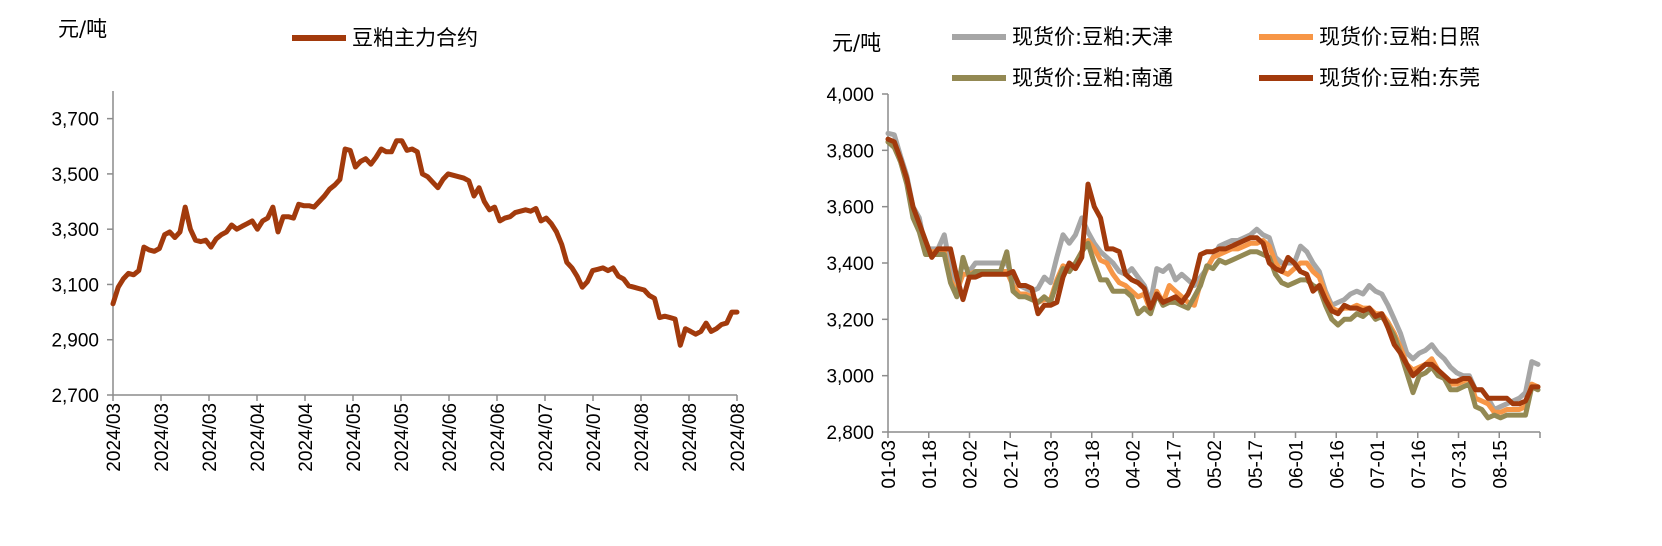 This screenshot has height=546, width=1662. What do you see at coordinates (75, 396) in the screenshot?
I see `left-y-tick-label: 2,700` at bounding box center [75, 396].